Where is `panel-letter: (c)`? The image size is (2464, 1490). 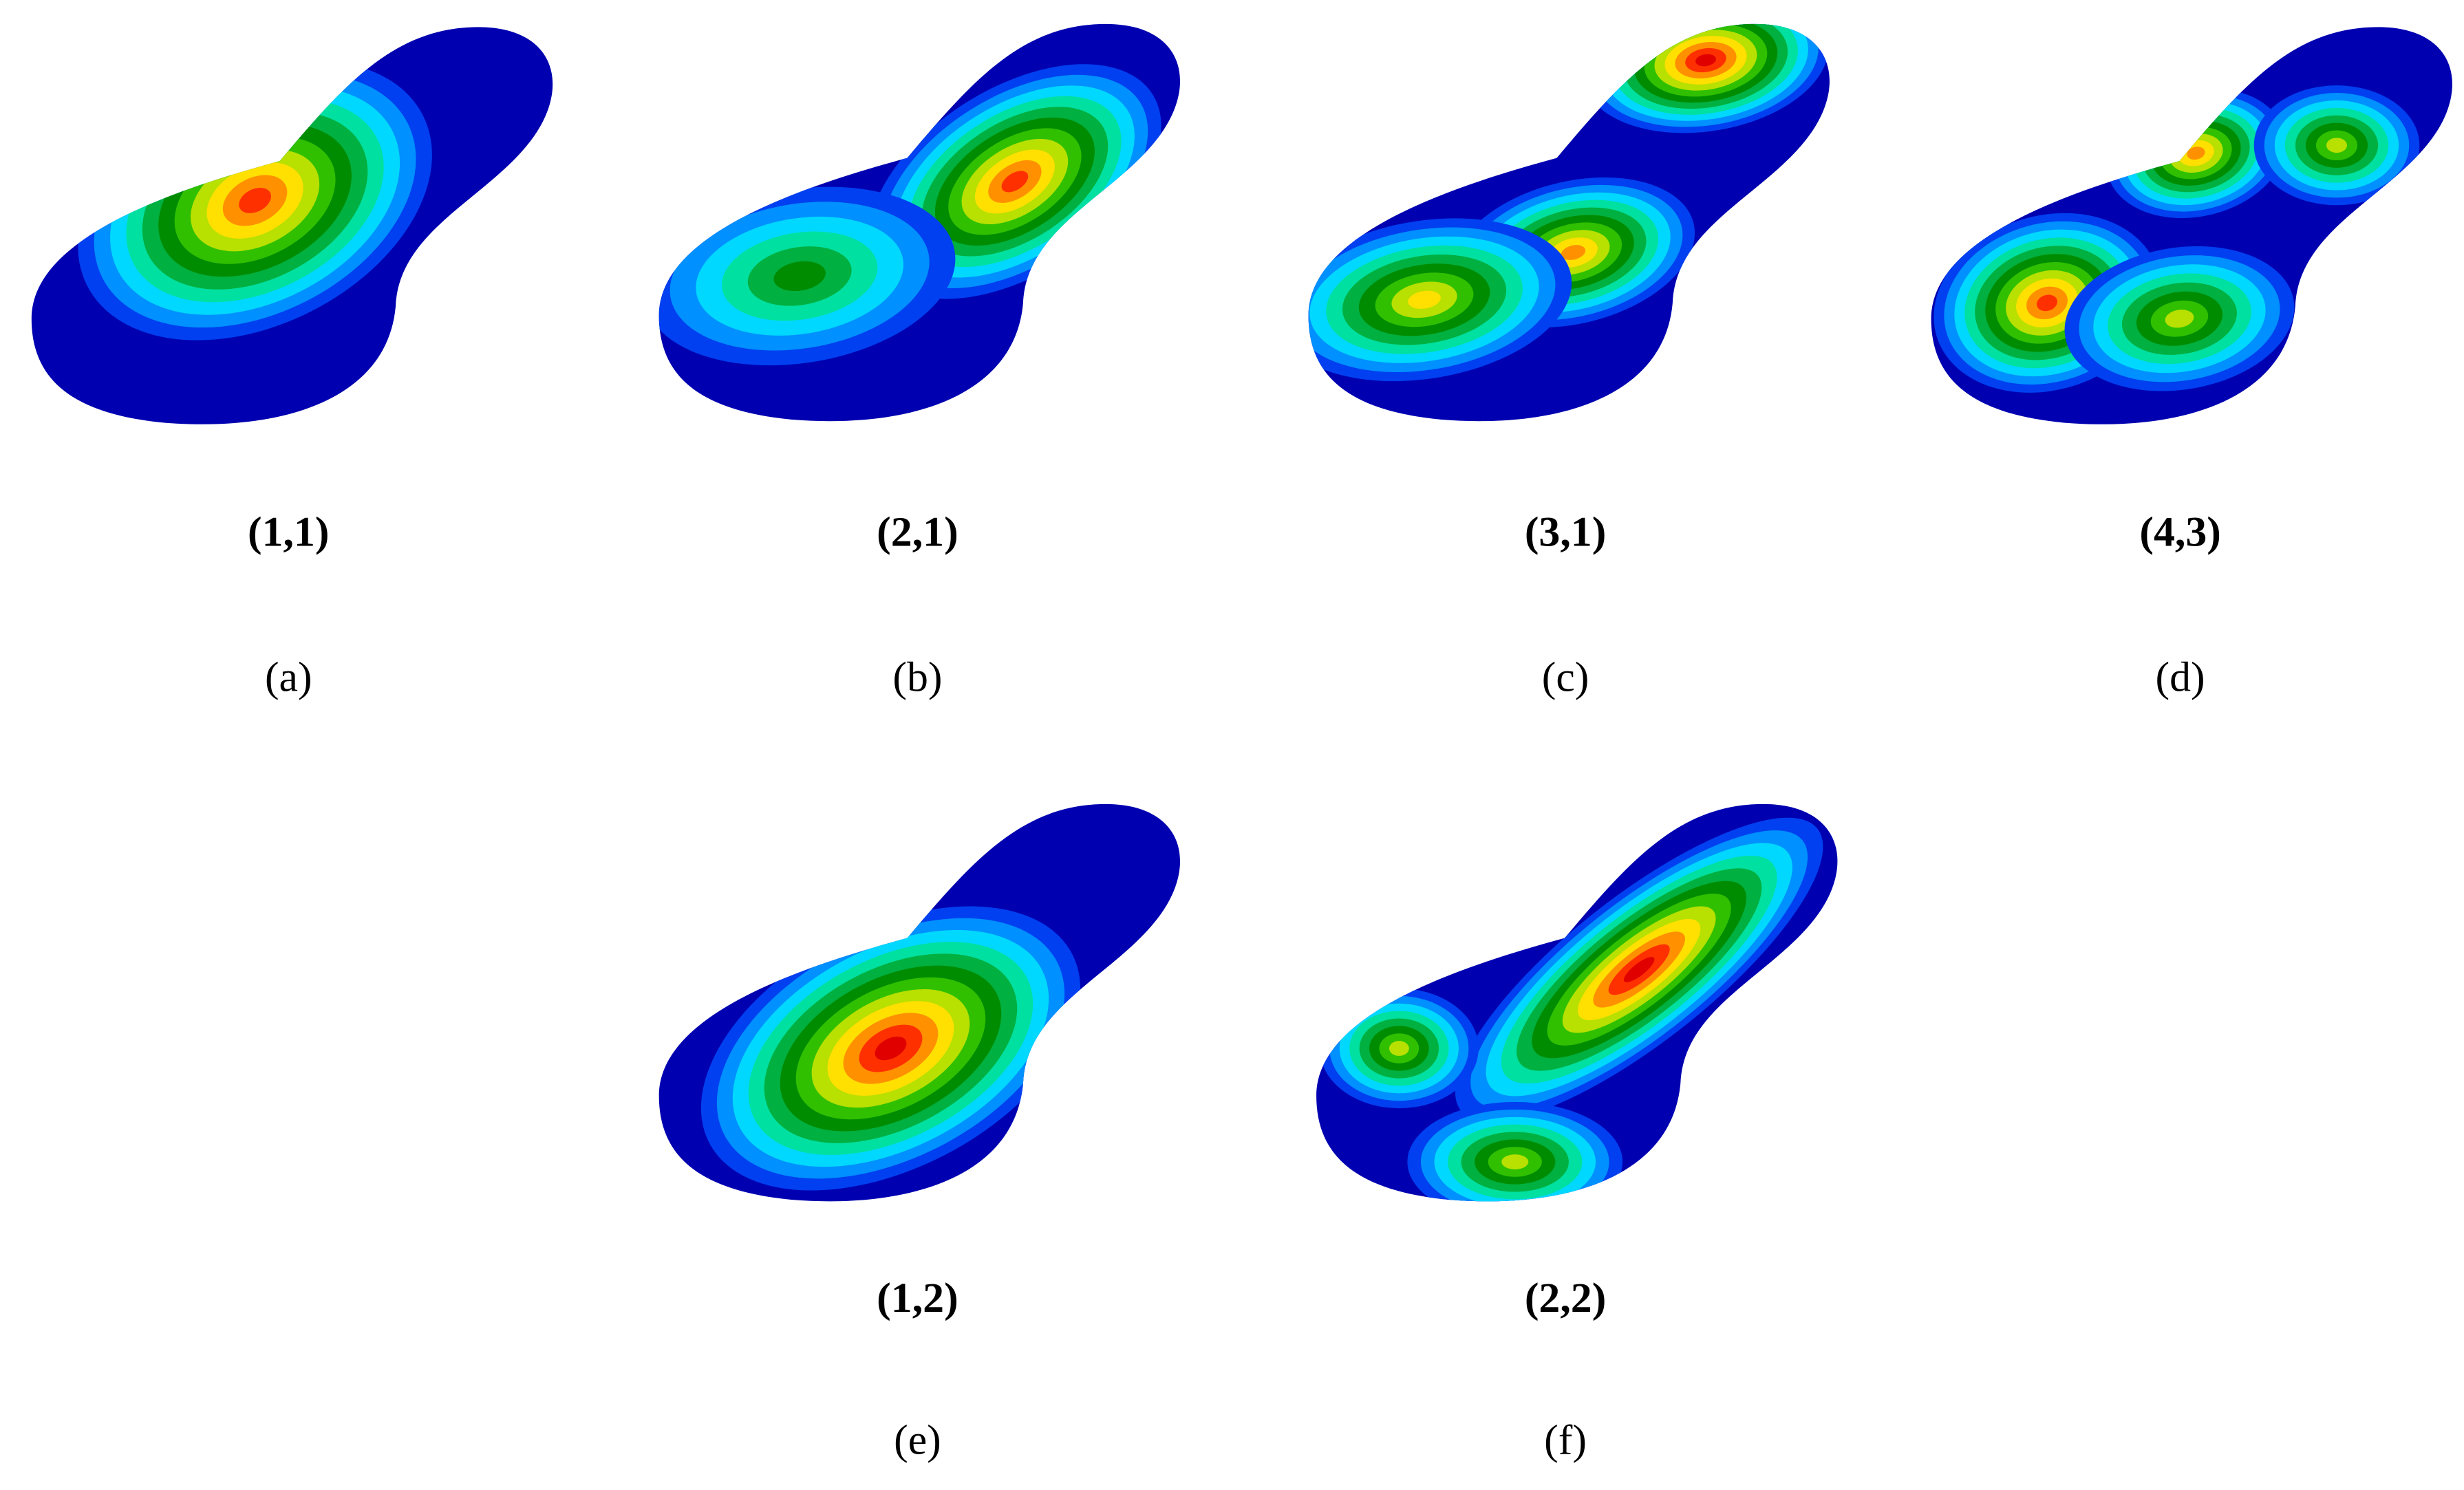 panel-letter: (c) is located at coordinates (1565, 677).